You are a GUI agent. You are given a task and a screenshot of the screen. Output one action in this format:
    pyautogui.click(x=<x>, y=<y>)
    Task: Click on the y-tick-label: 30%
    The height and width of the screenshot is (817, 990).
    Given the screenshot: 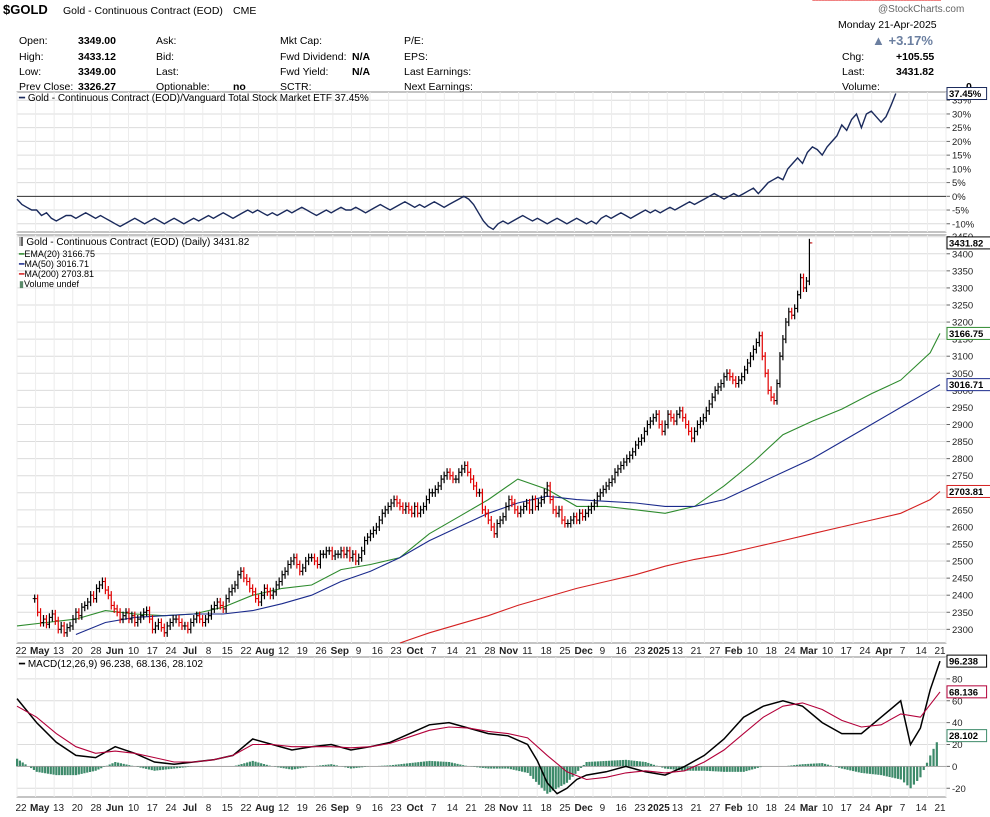 What is the action you would take?
    pyautogui.click(x=962, y=114)
    